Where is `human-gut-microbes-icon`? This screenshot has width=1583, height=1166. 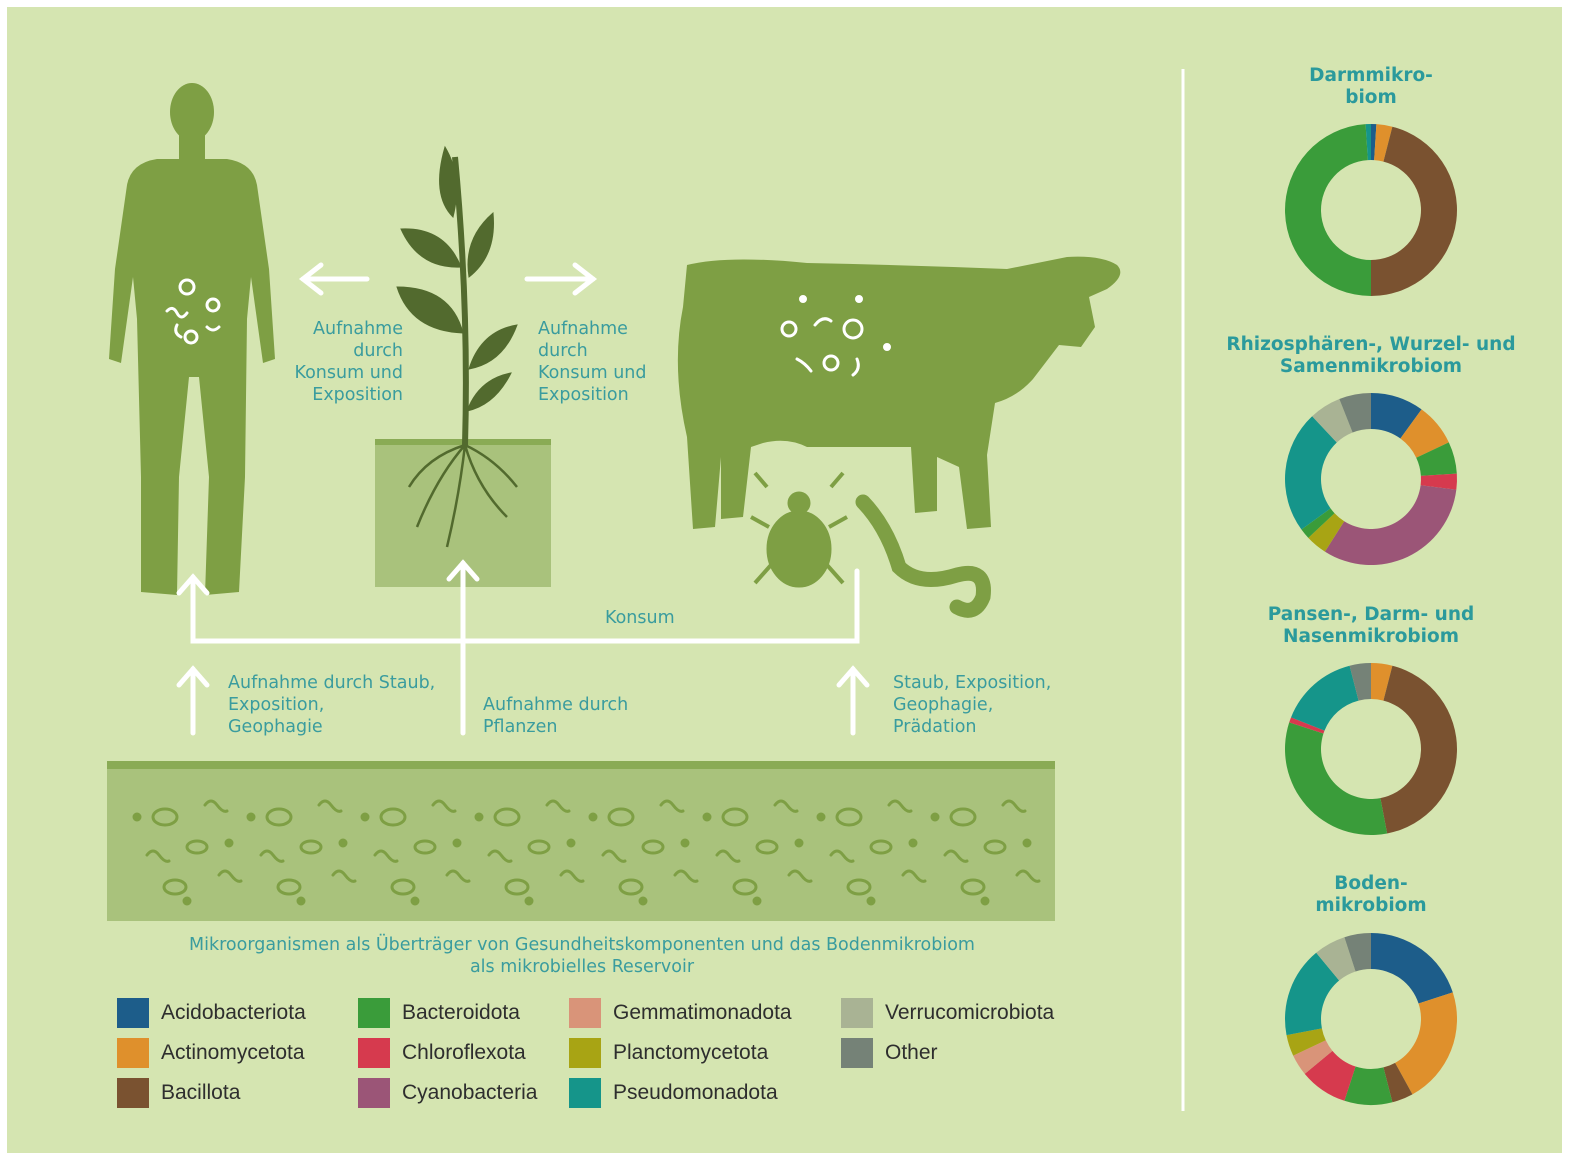
human-gut-microbes-icon is located at coordinates (193, 311).